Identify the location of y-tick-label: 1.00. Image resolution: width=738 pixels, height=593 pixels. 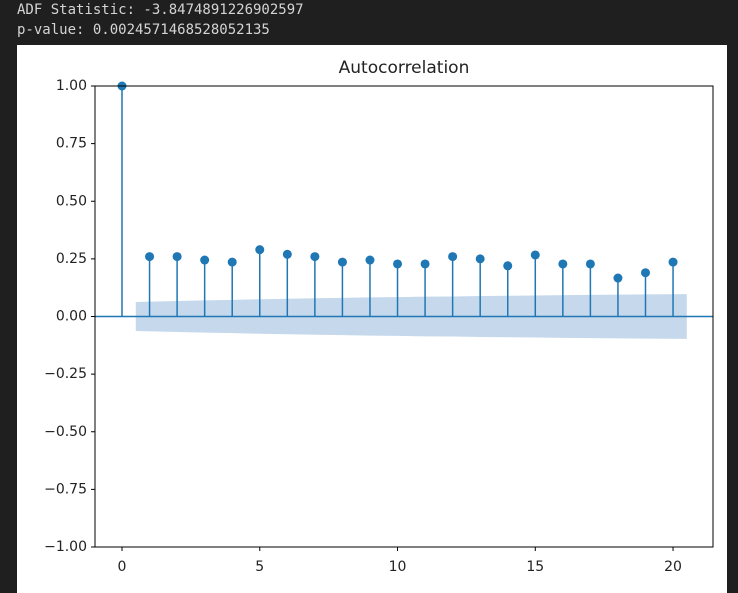
(71, 86).